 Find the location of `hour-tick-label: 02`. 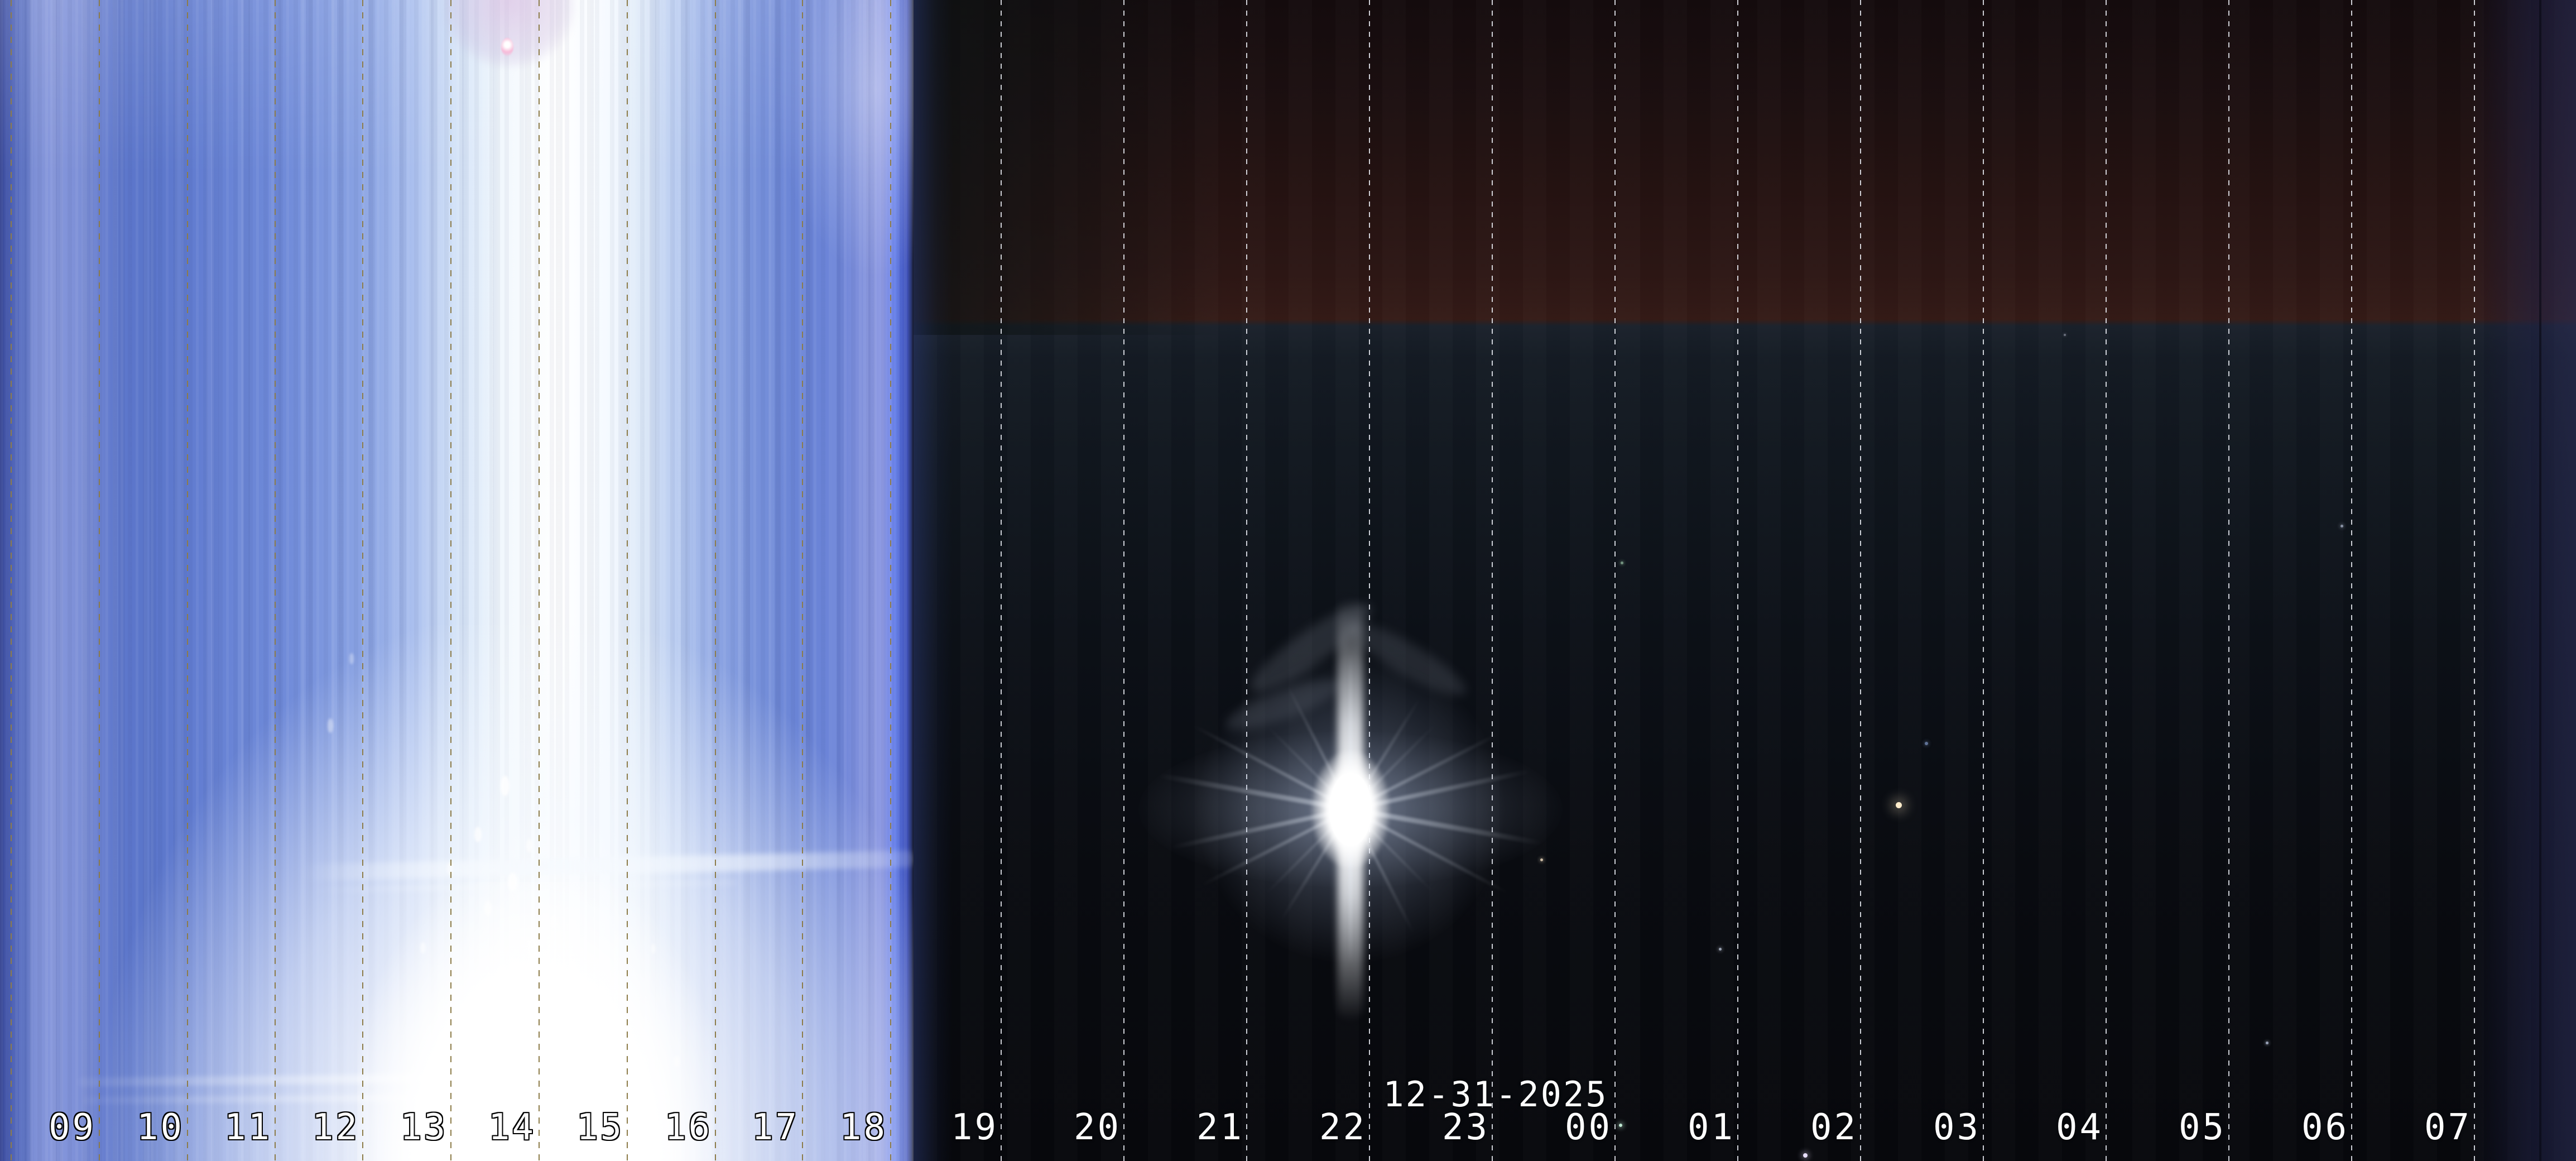

hour-tick-label: 02 is located at coordinates (1834, 1127).